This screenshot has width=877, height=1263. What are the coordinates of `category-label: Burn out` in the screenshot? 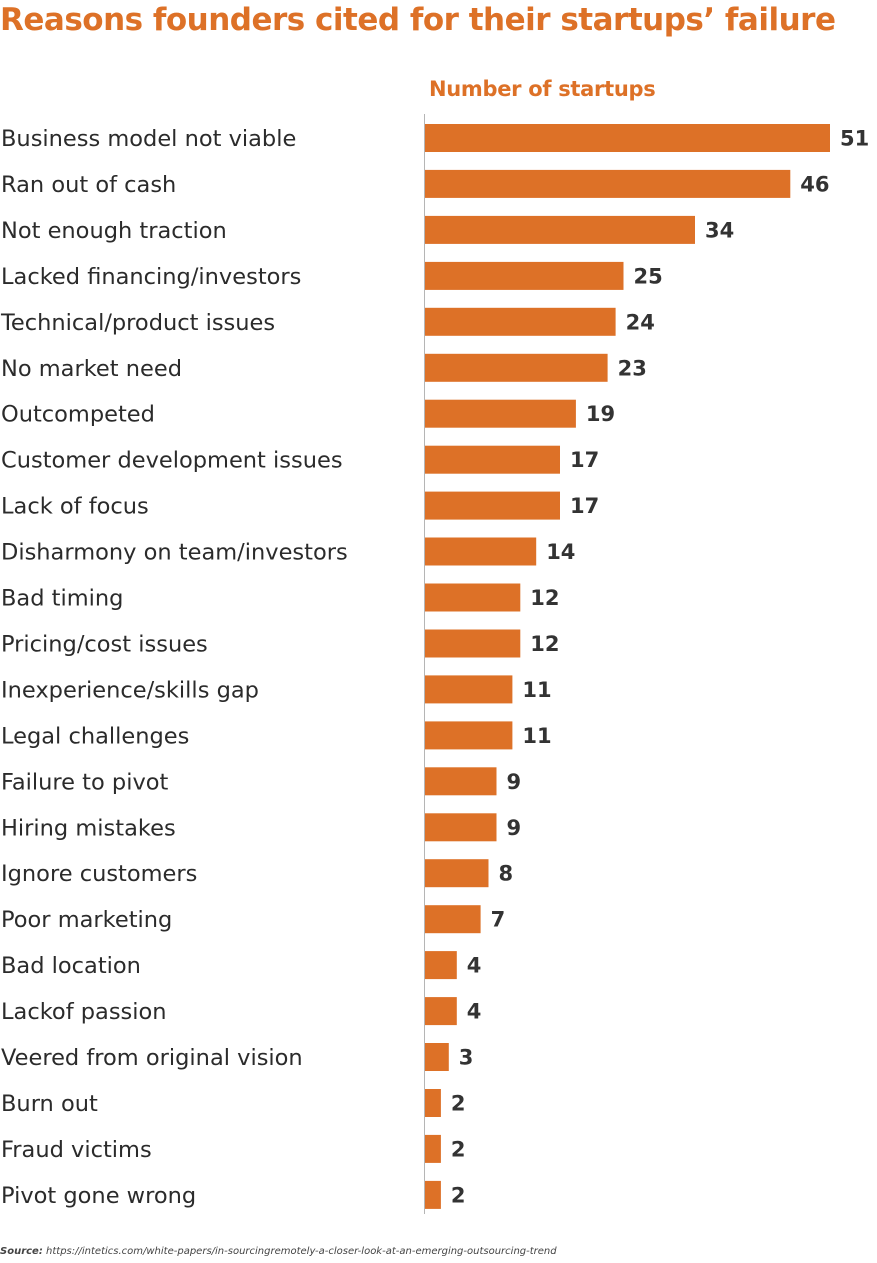 It's located at (49, 1104).